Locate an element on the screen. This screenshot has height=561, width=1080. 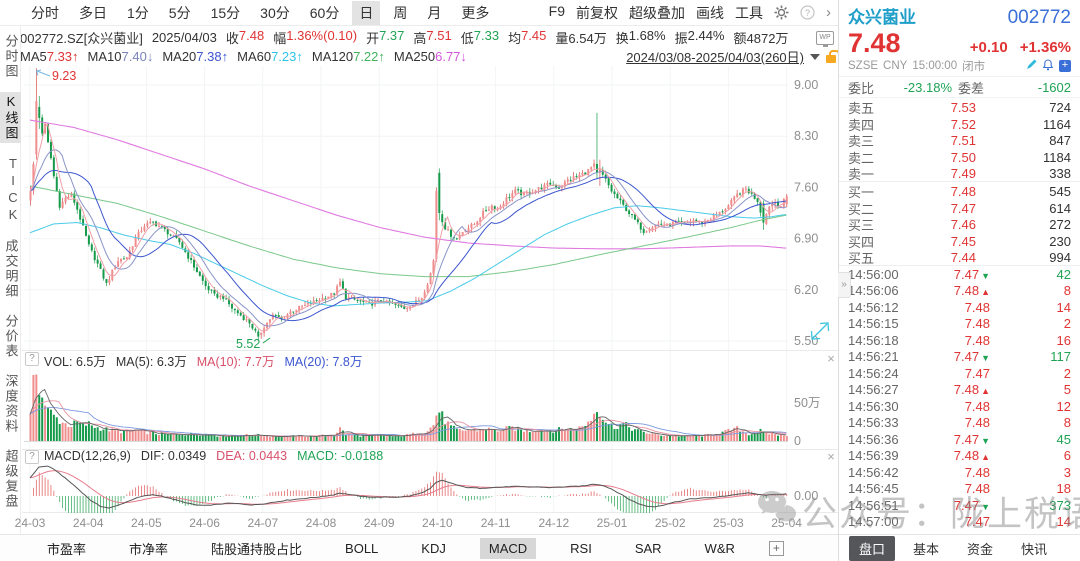
tick-price: 7.48 is located at coordinates (977, 406).